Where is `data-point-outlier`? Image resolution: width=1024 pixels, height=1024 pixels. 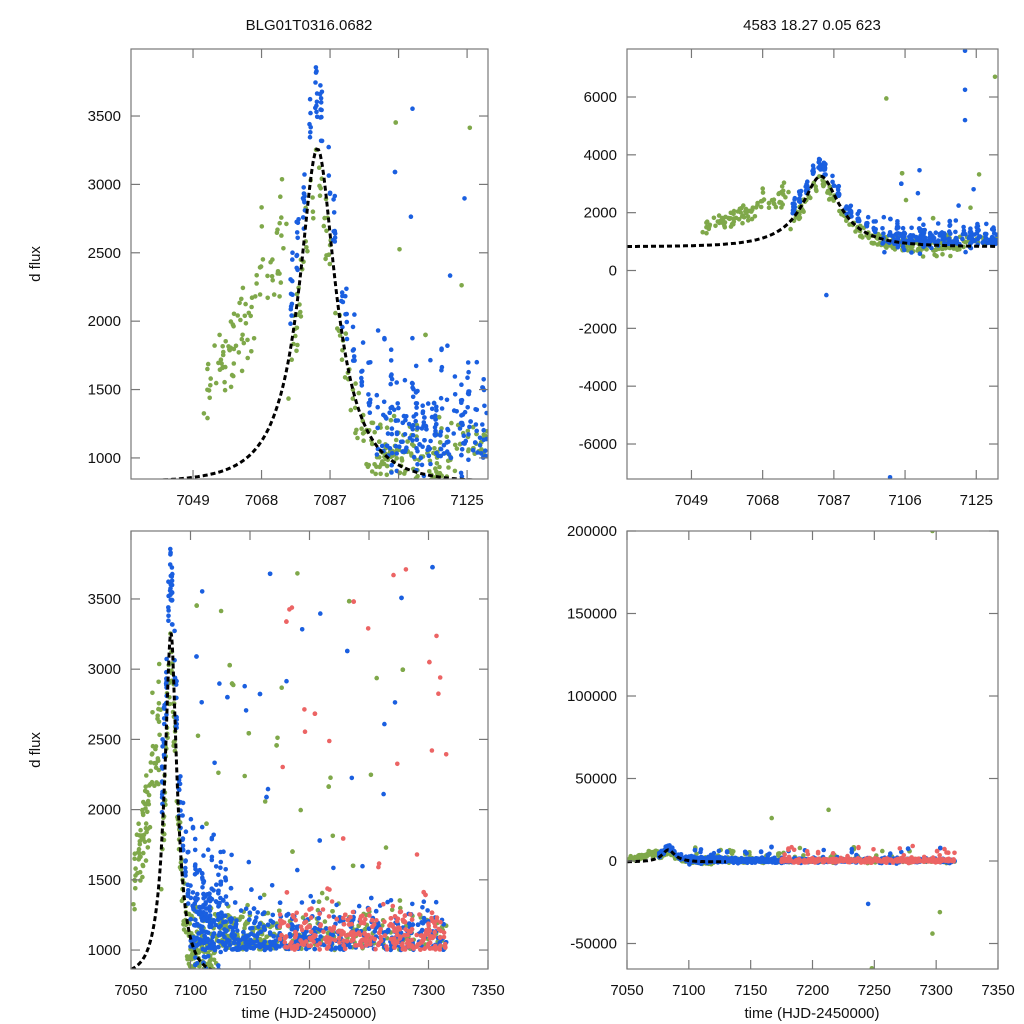 data-point-outlier is located at coordinates (965, 90).